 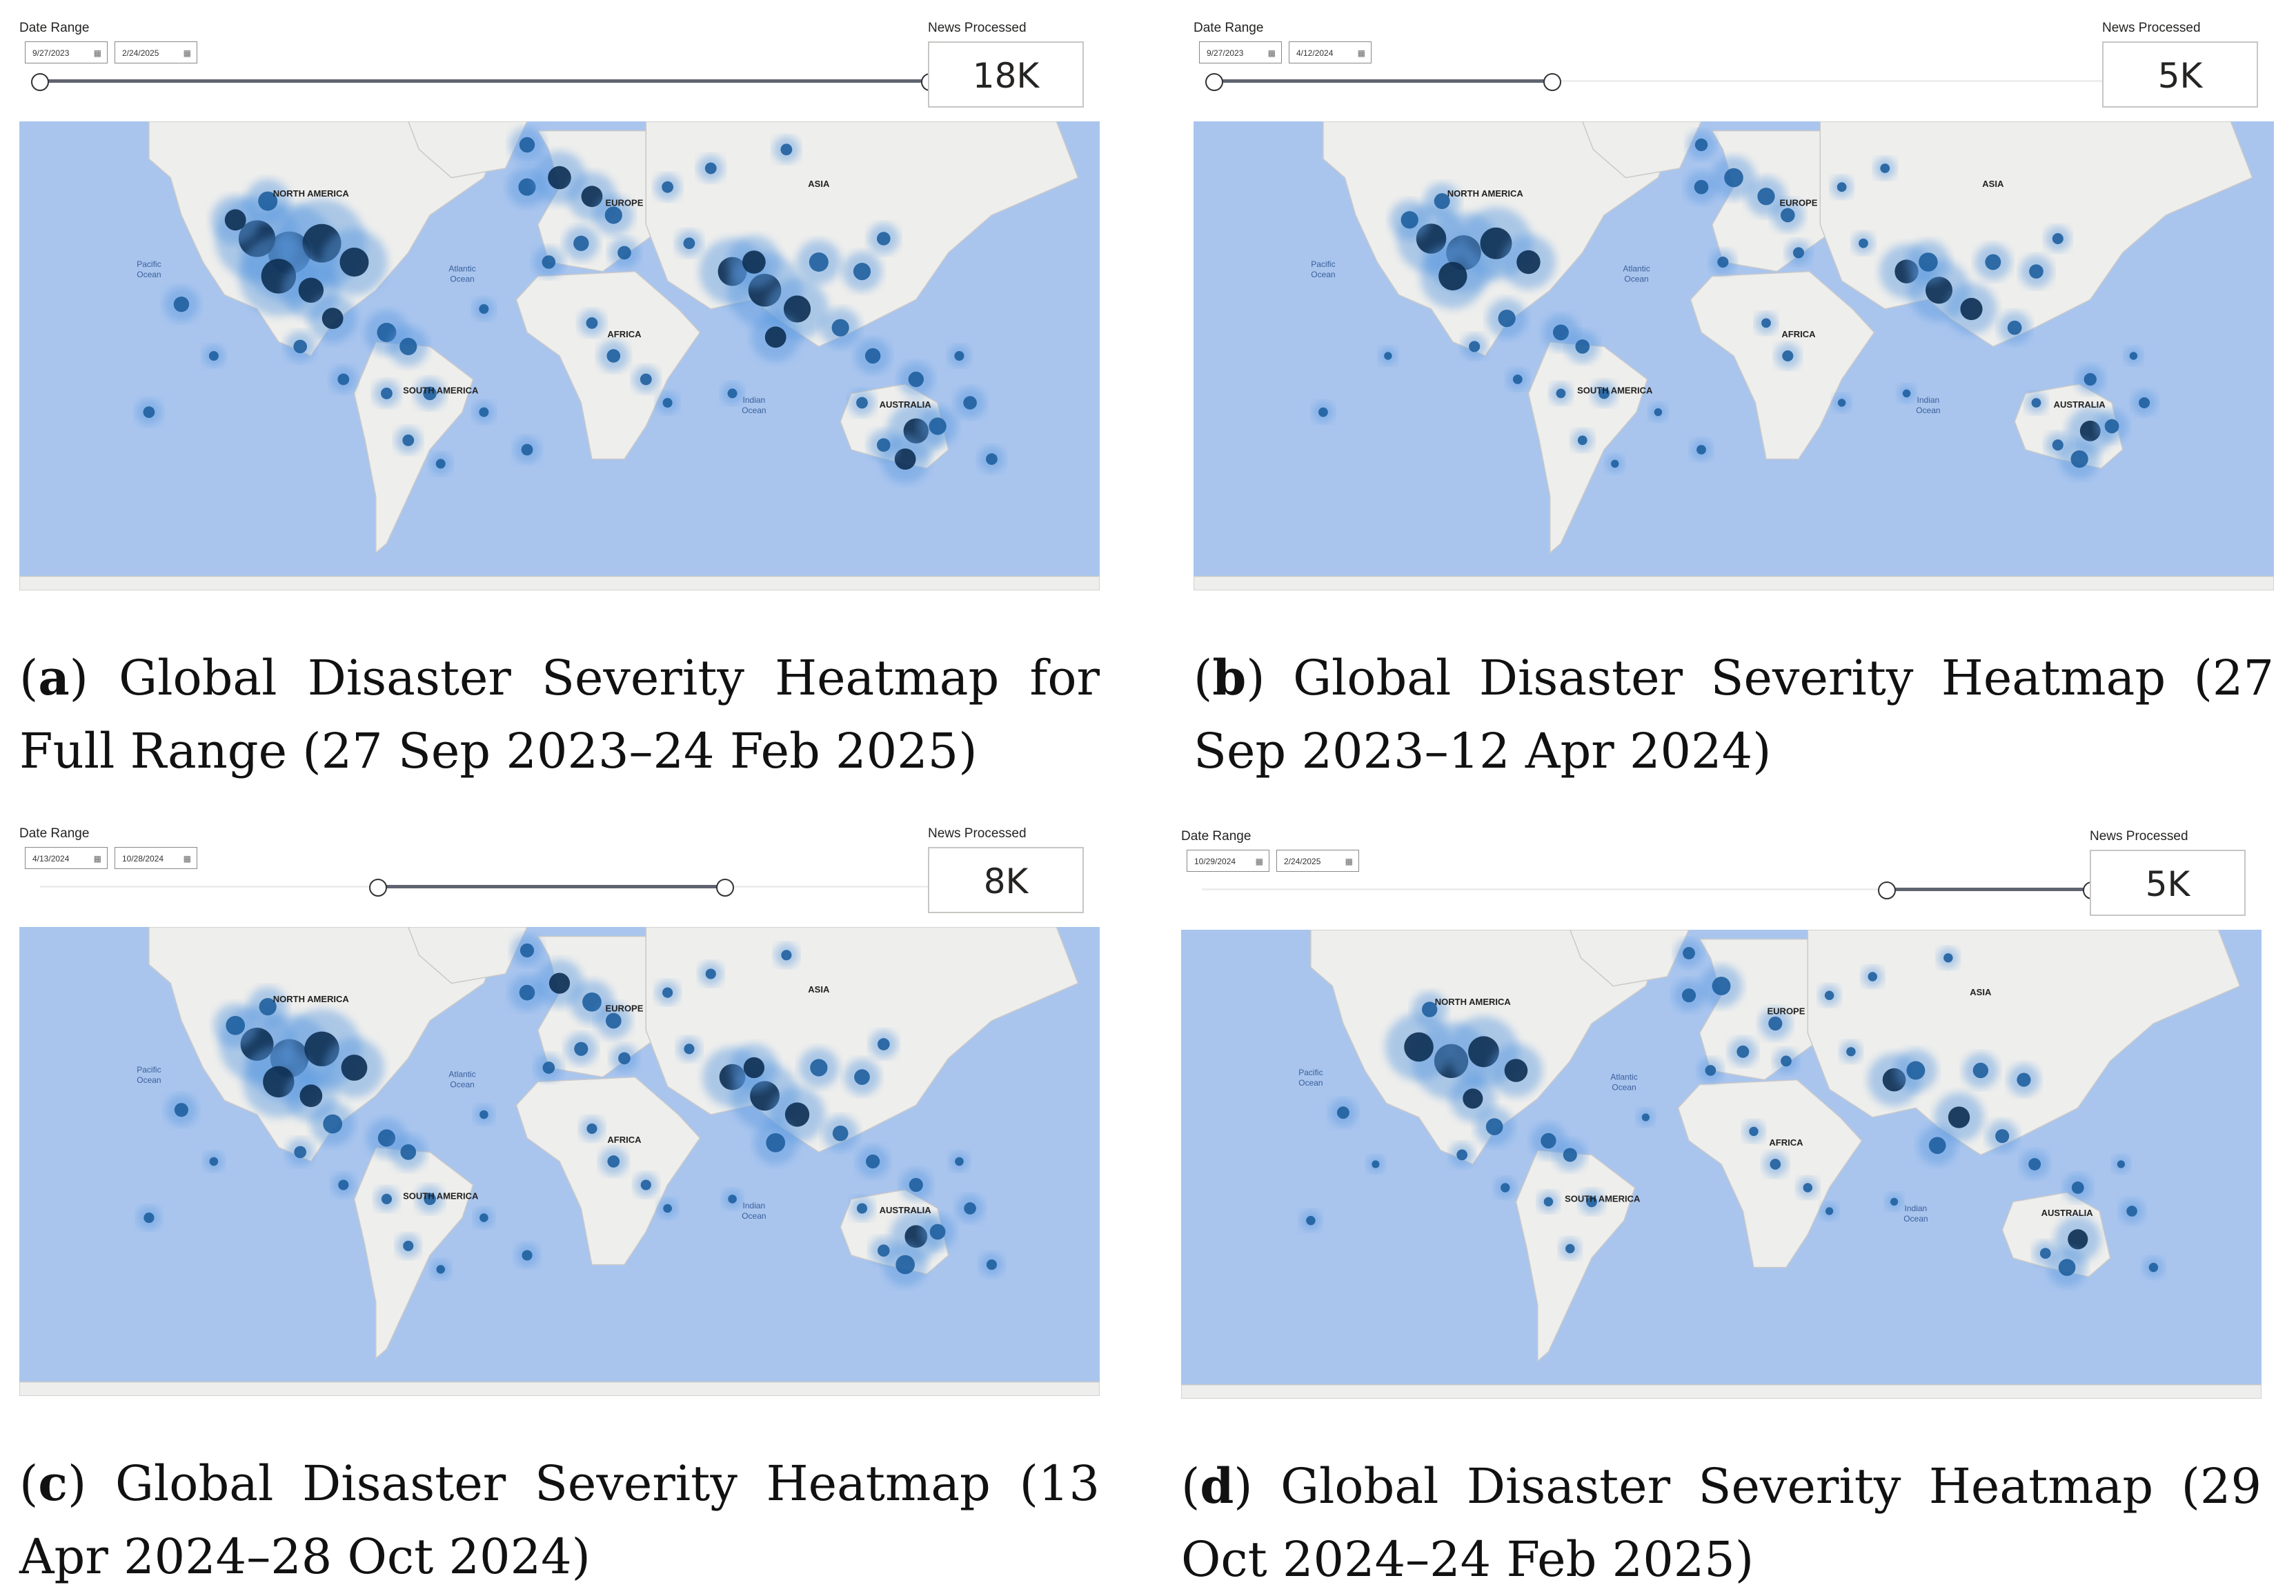 What do you see at coordinates (2180, 74) in the screenshot?
I see `news-processed-card: 5K` at bounding box center [2180, 74].